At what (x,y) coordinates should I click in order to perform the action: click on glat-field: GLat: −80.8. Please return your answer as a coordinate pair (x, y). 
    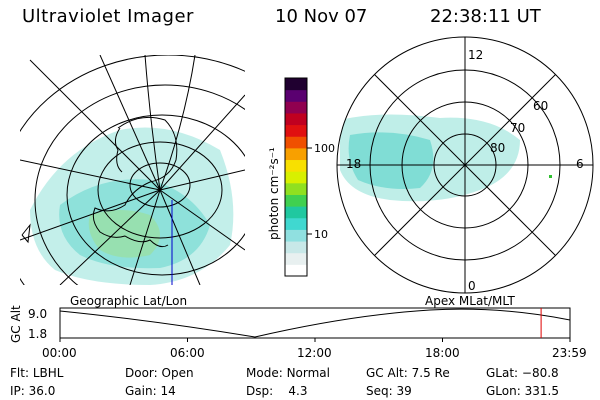
    Looking at the image, I should click on (522, 373).